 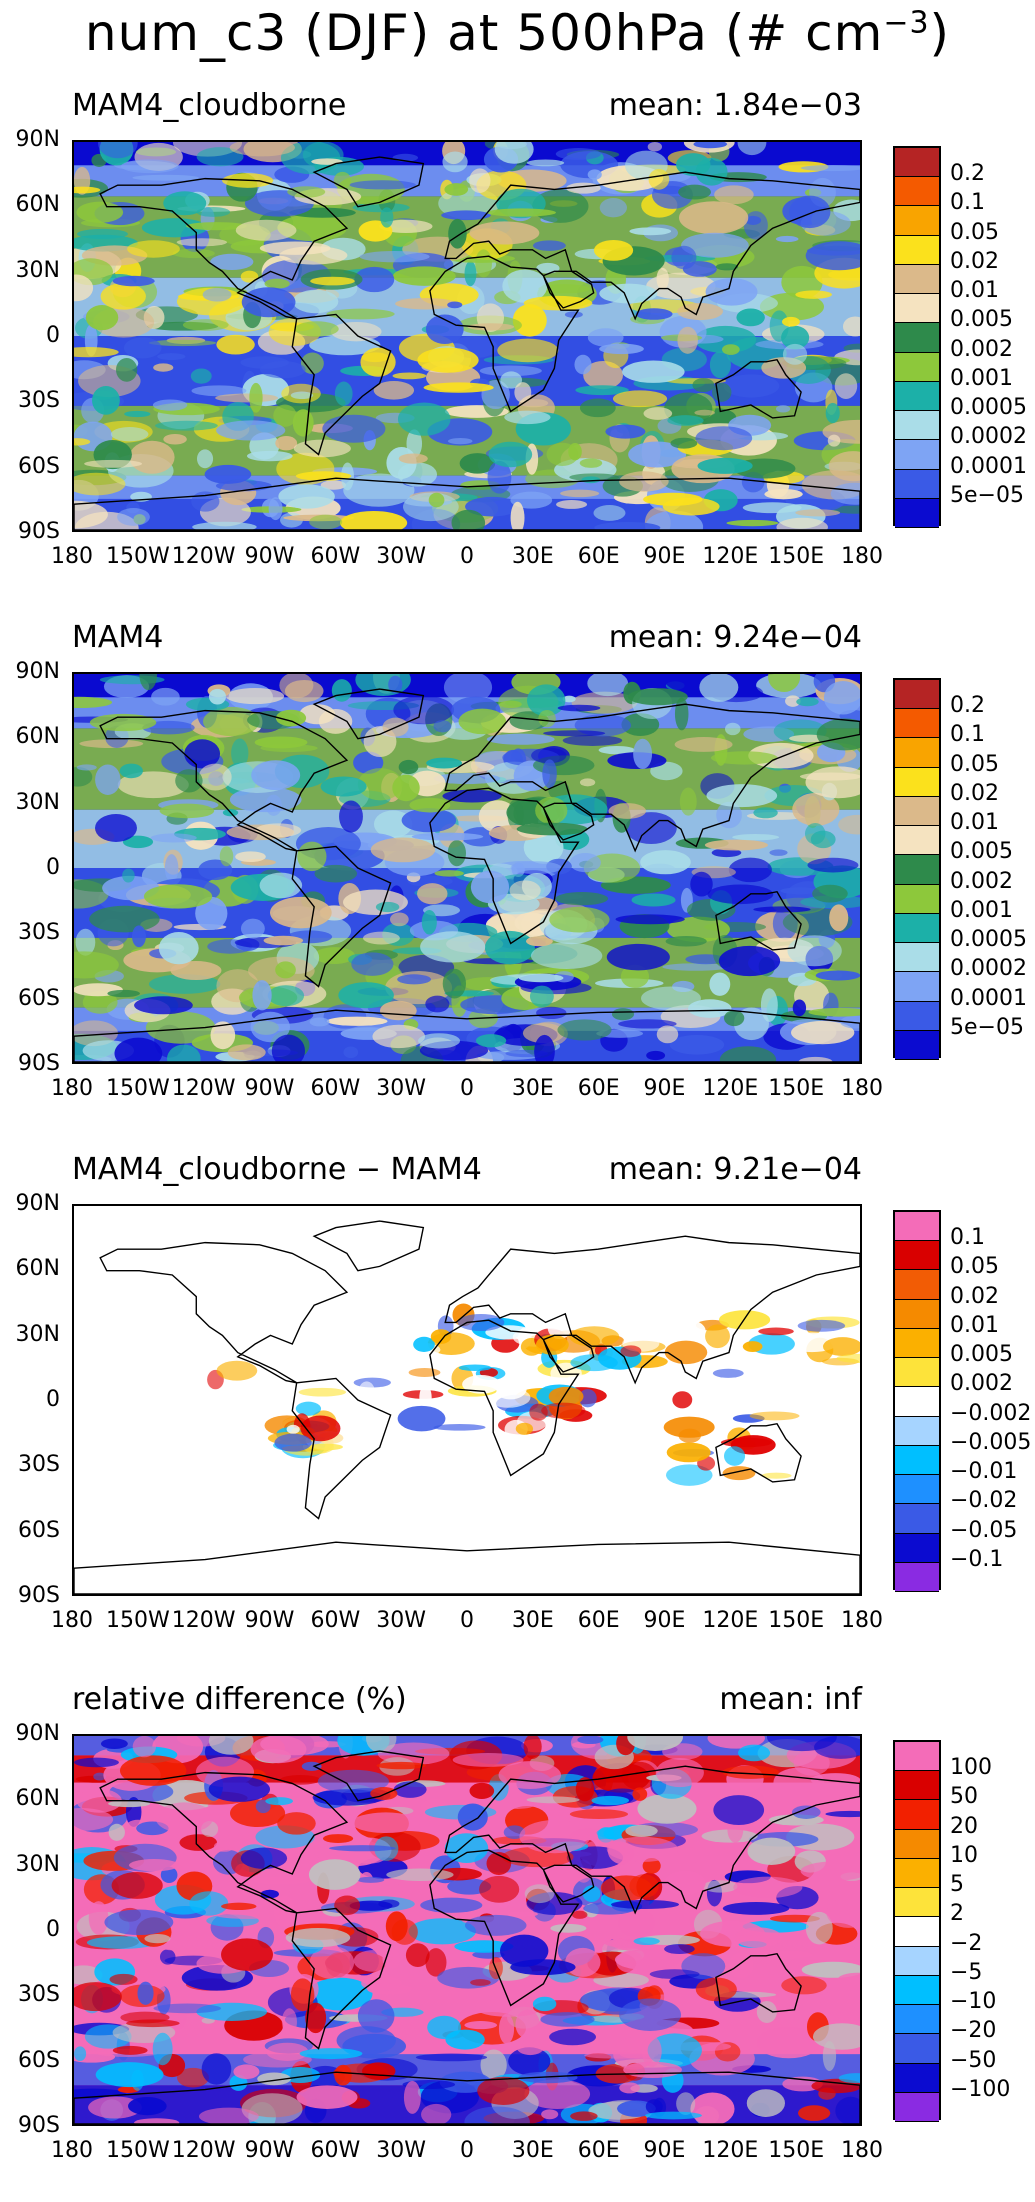 I want to click on colorbar-label: 0.01, so click(x=974, y=291).